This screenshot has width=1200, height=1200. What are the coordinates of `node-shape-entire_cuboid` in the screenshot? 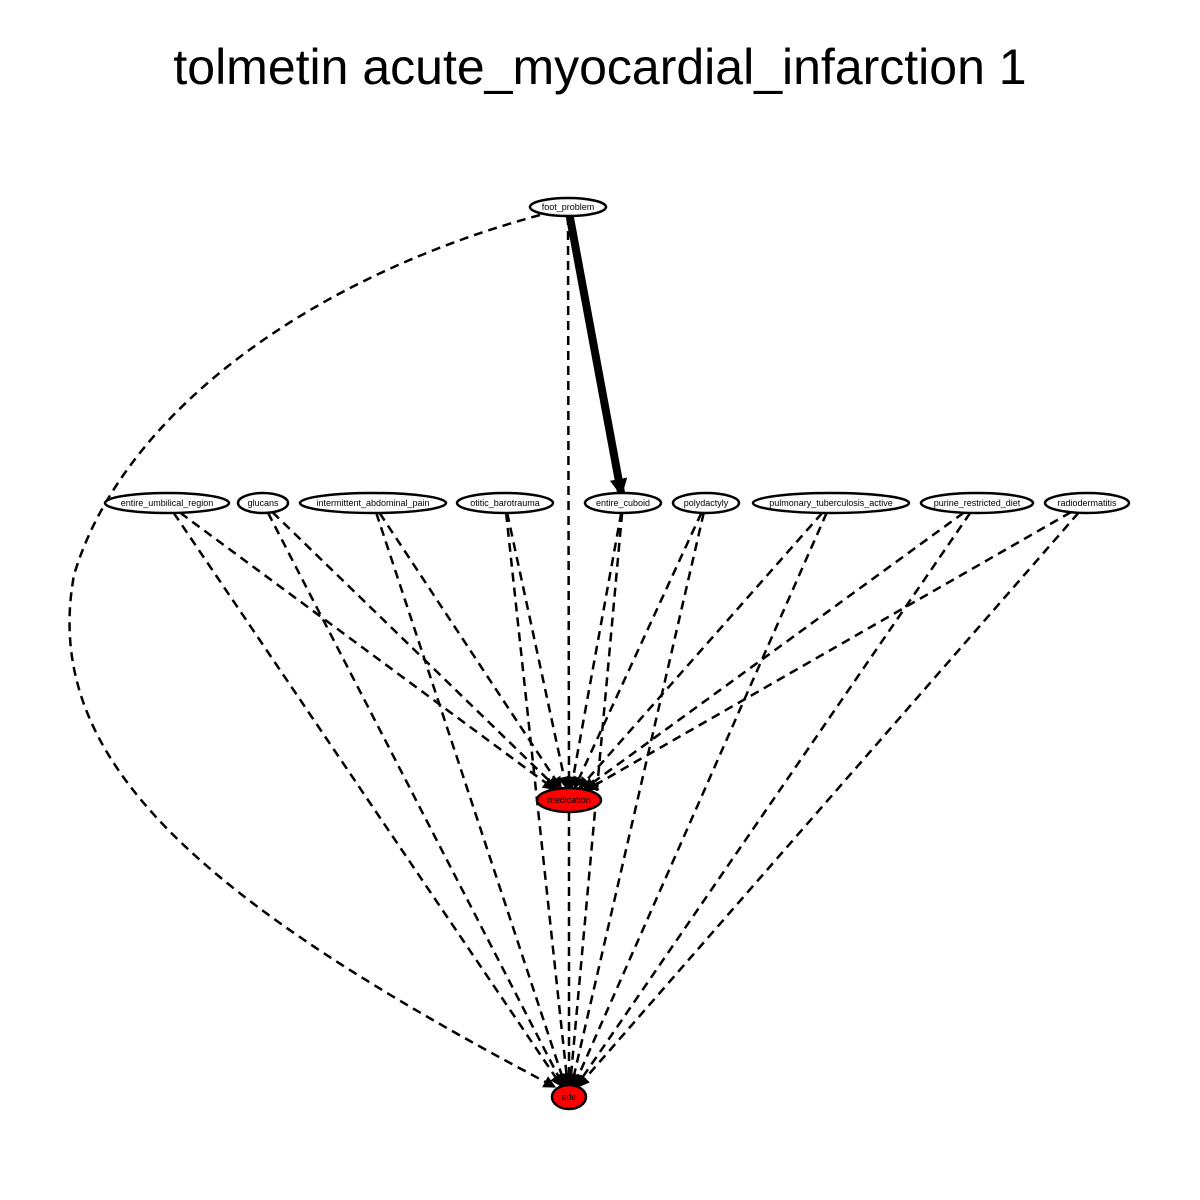 It's located at (623, 503).